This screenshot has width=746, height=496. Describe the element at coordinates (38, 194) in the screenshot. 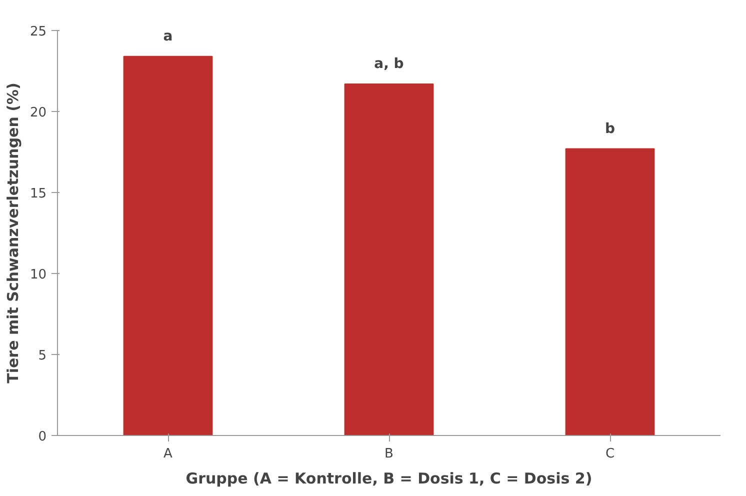

I see `y-tick-label: 15` at that location.